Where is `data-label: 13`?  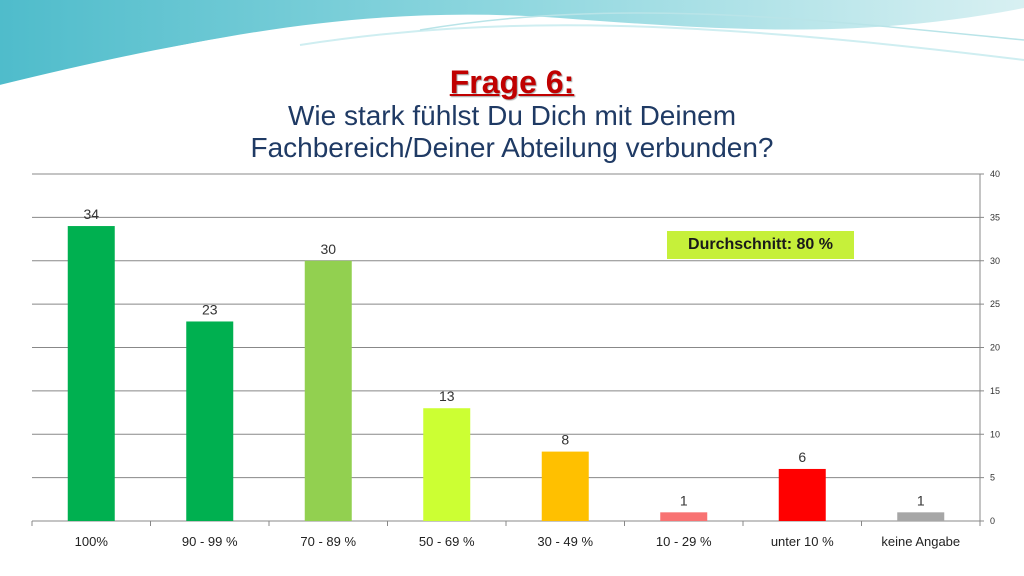 data-label: 13 is located at coordinates (447, 396).